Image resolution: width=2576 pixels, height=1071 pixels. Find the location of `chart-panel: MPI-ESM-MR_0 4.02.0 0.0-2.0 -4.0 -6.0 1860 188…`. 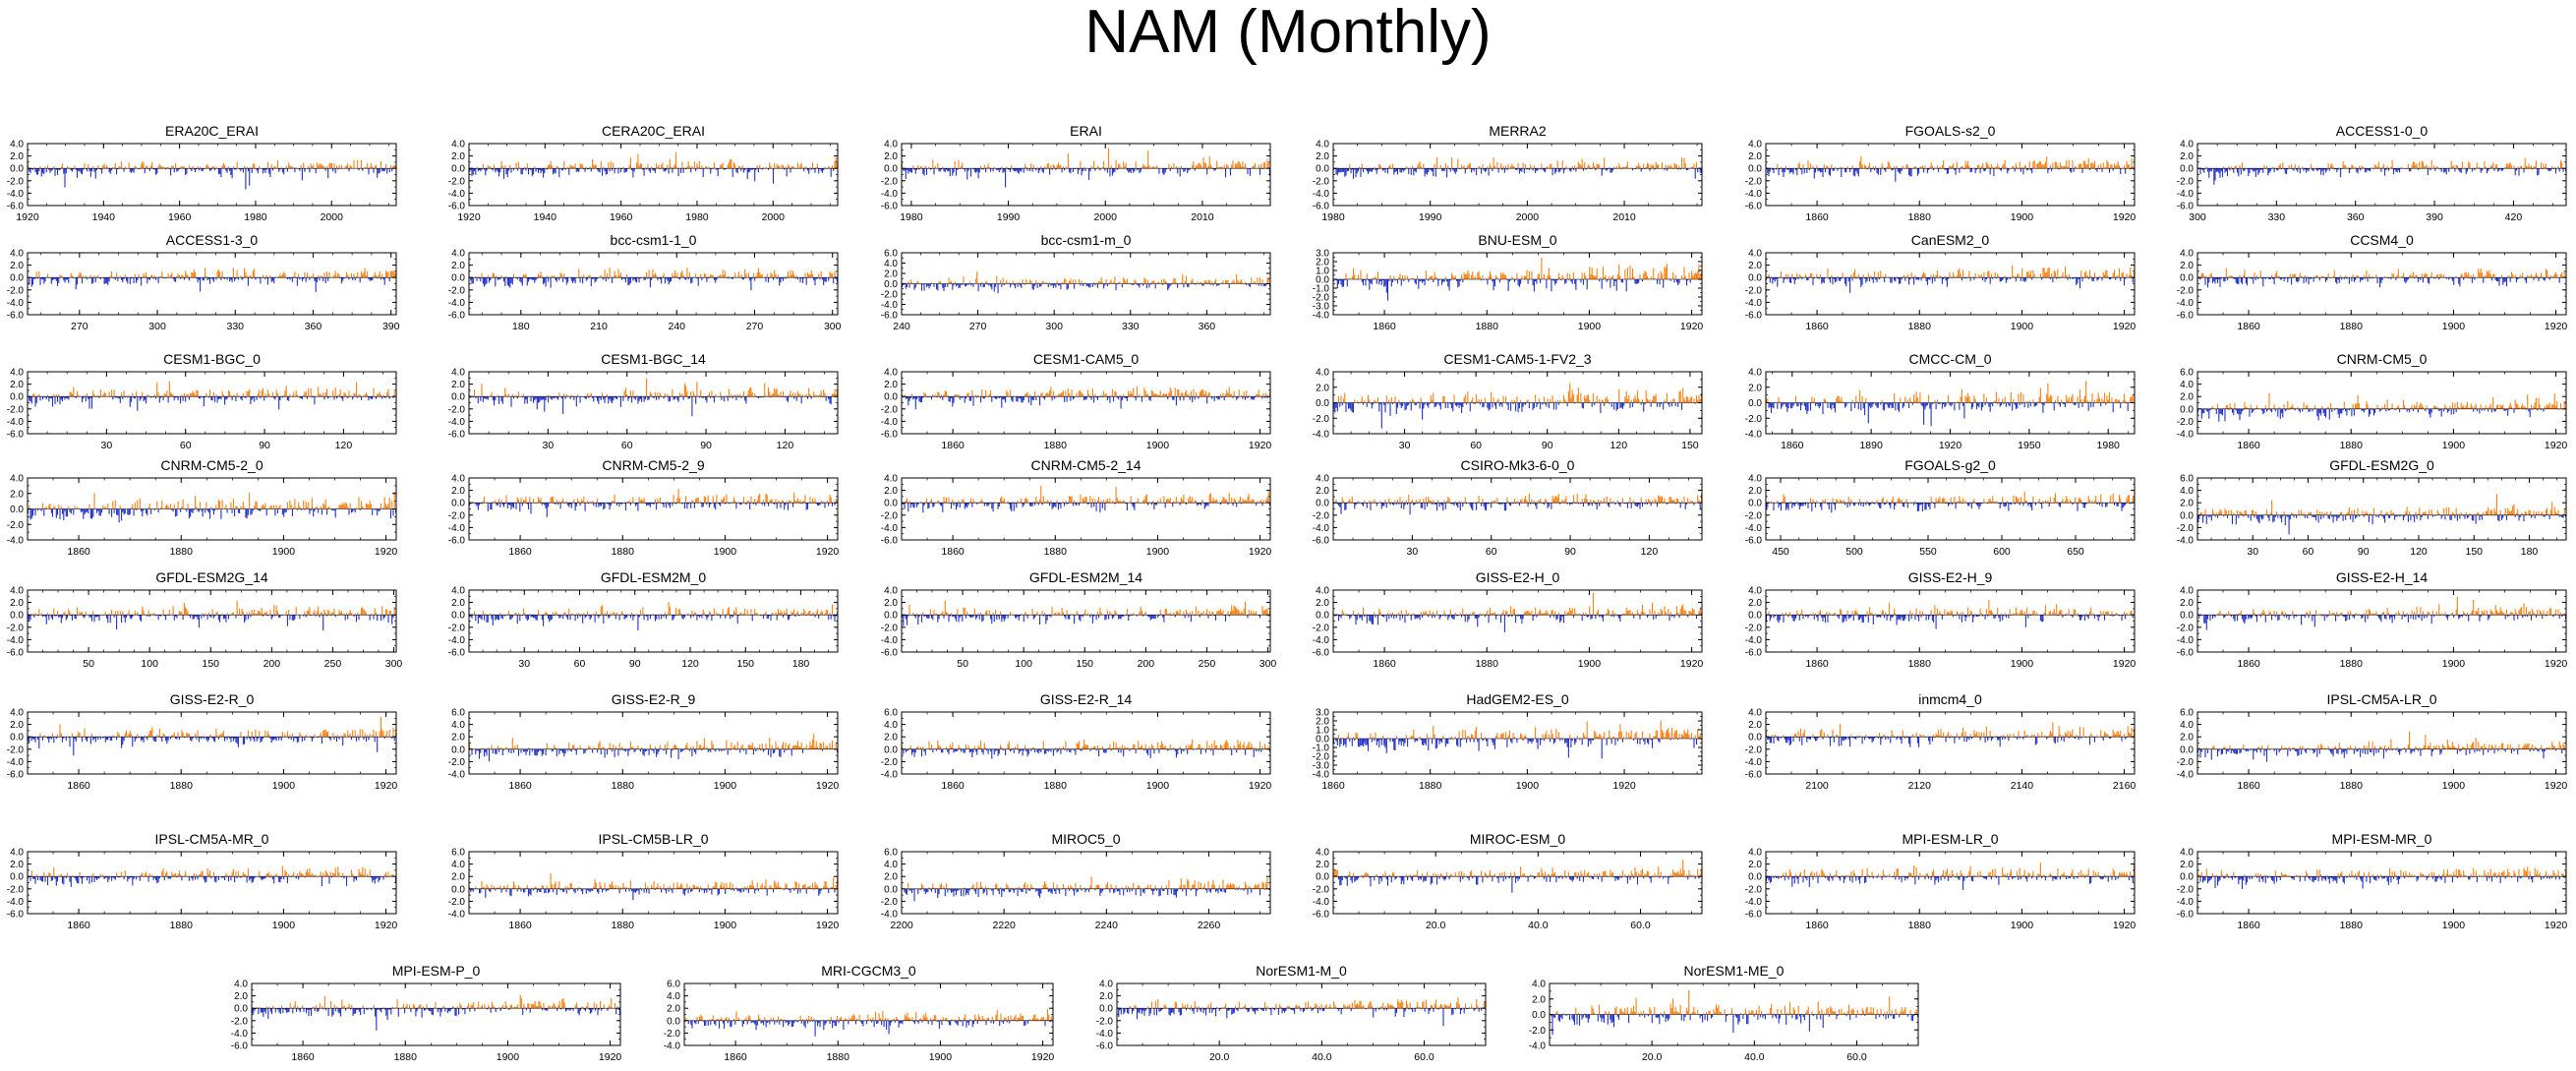

chart-panel: MPI-ESM-MR_0 4.02.0 0.0-2.0 -4.0 -6.0 1860 188… is located at coordinates (2372, 881).